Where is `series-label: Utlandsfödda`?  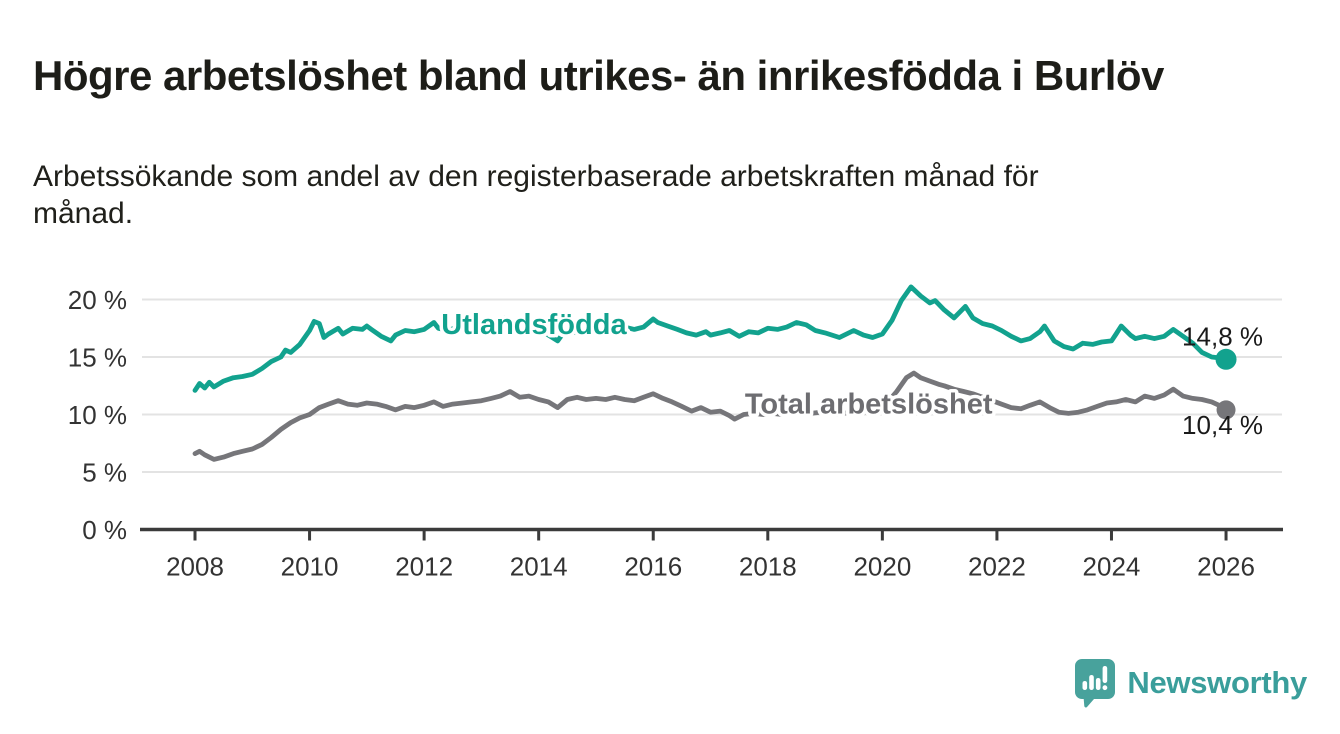
series-label: Utlandsfödda is located at coordinates (534, 325).